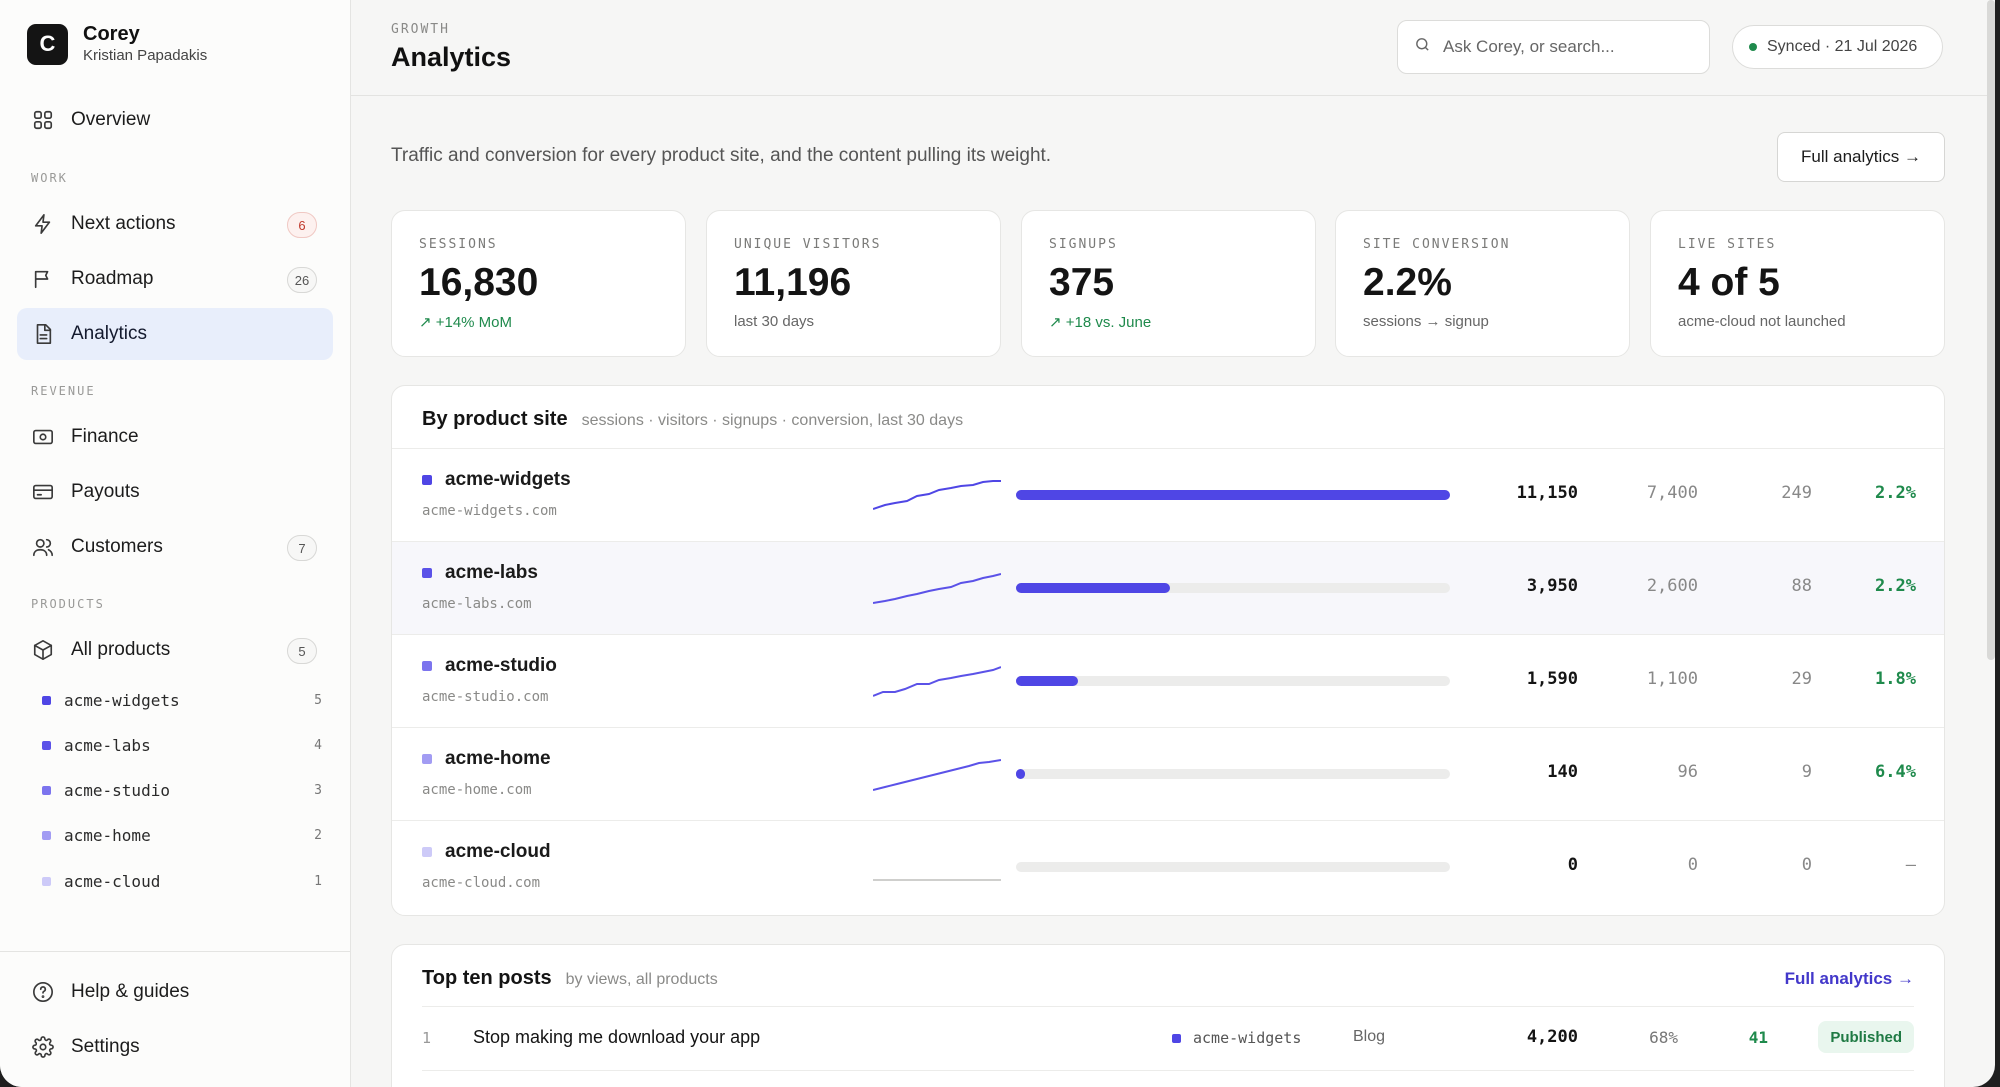  I want to click on flag-icon, so click(43, 279).